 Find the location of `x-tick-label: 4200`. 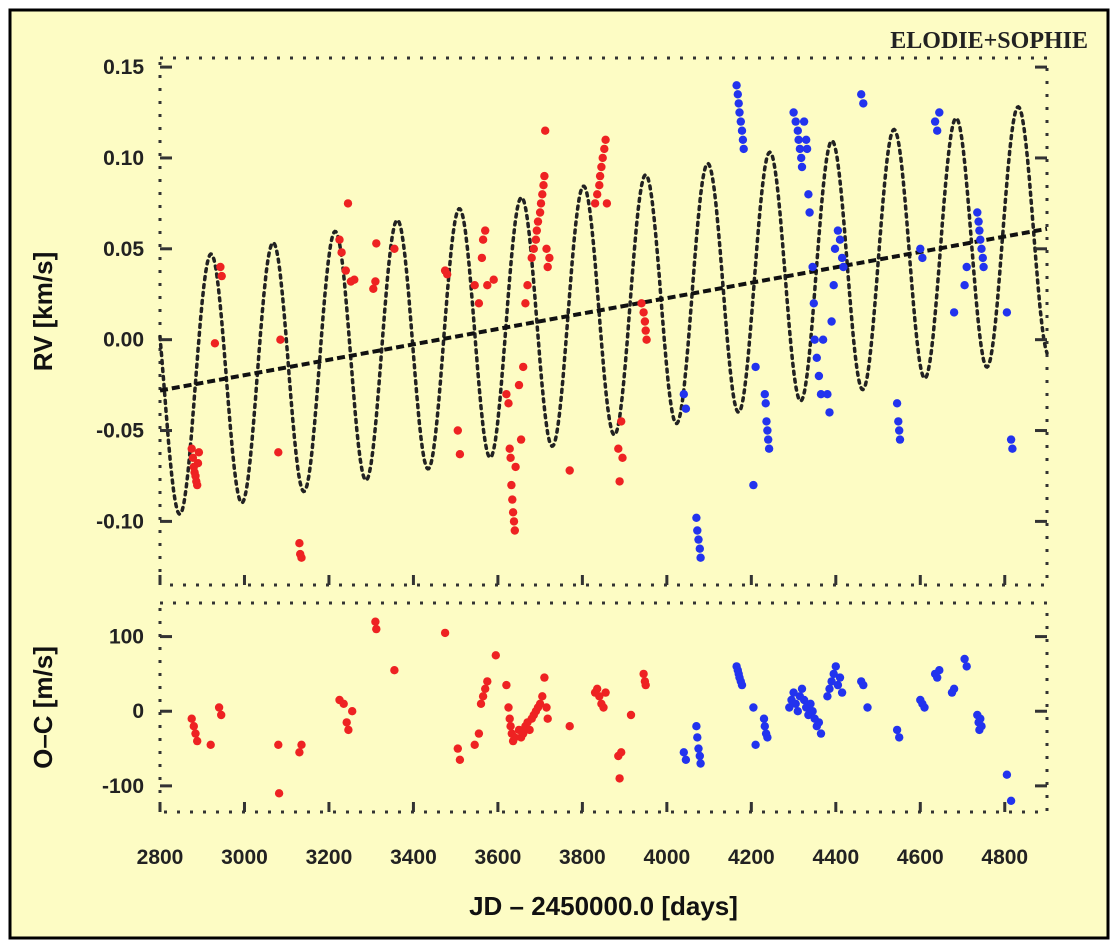

x-tick-label: 4200 is located at coordinates (751, 857).